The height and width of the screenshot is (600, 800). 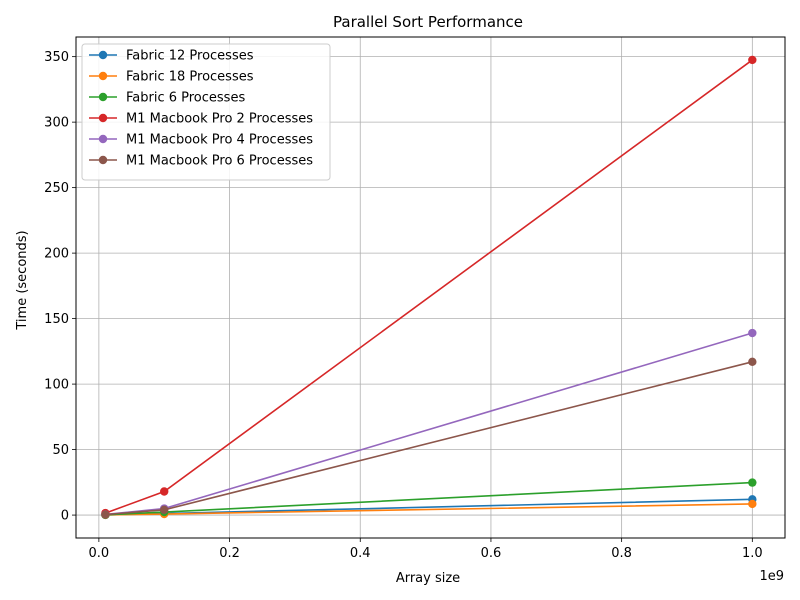 I want to click on legend-item: M1 Macbook Pro 2 Processes, so click(x=201, y=119).